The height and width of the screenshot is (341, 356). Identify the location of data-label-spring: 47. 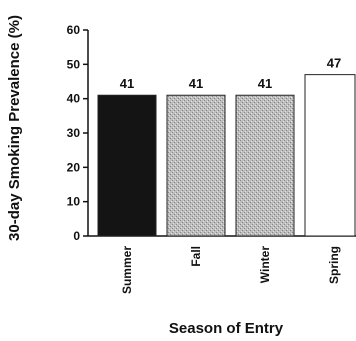
(334, 63).